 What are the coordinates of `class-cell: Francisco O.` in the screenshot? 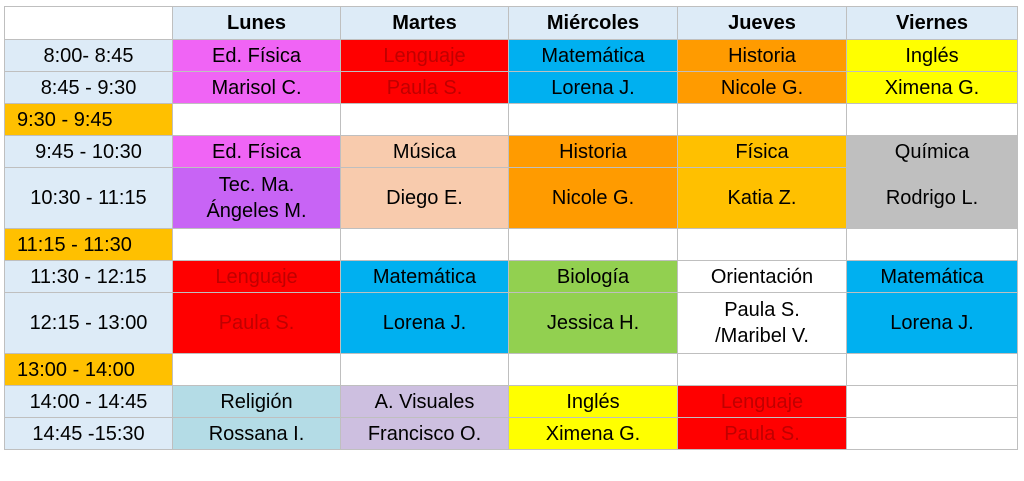 It's located at (424, 433).